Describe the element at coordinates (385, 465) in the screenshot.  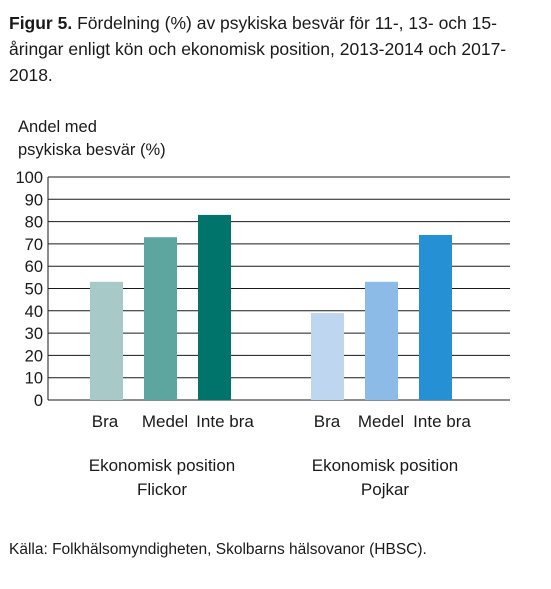
I see `group-label-2-line-1: Ekonomisk position` at that location.